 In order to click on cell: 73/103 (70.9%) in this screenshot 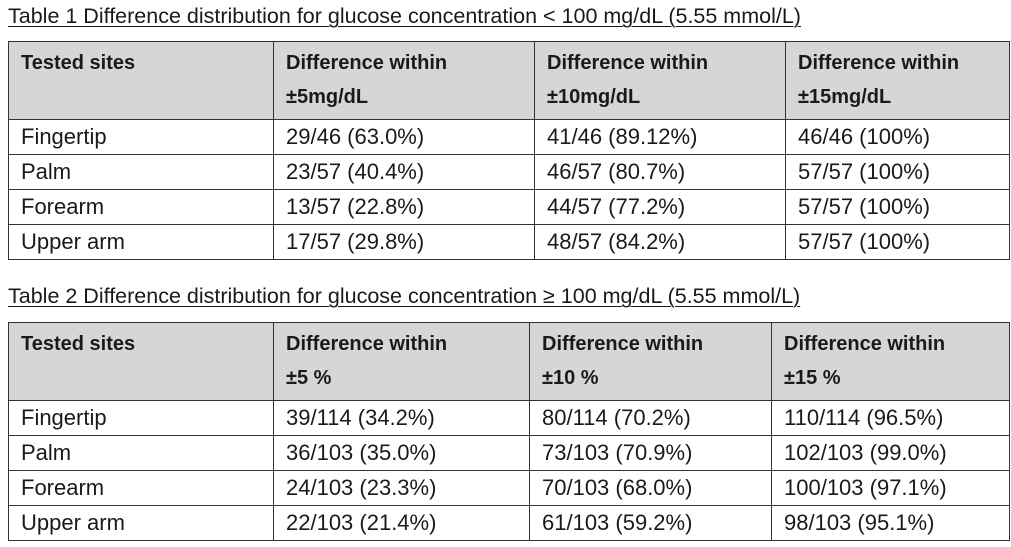, I will do `click(650, 453)`.